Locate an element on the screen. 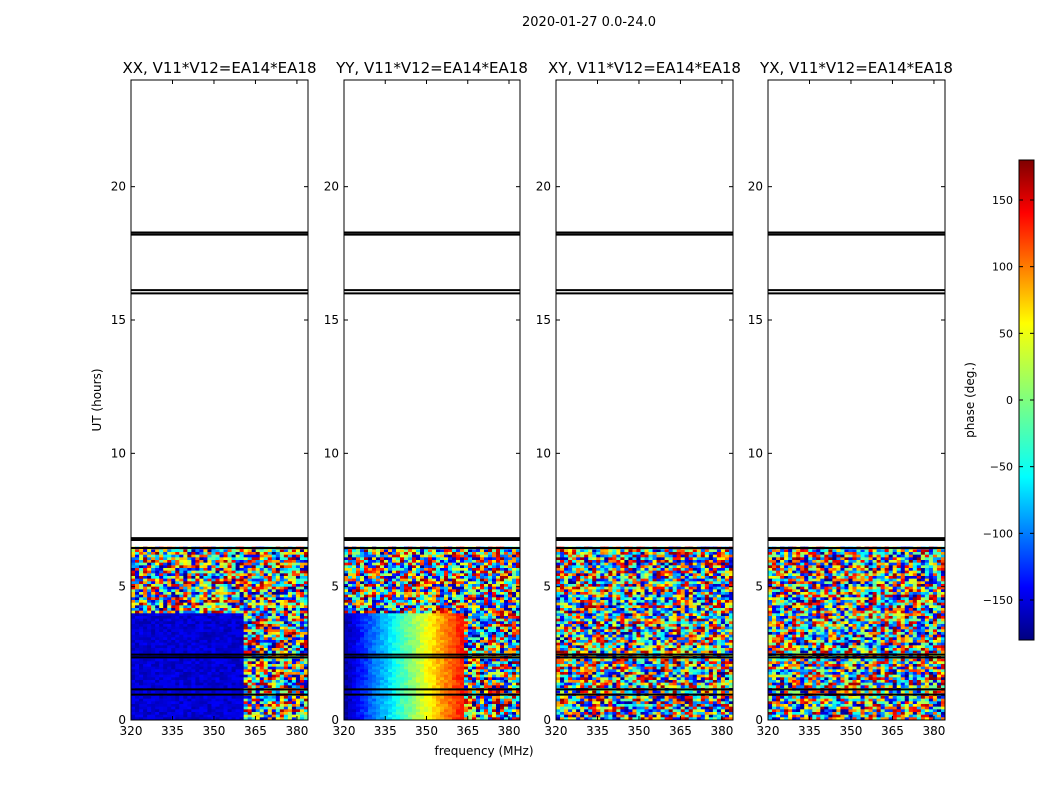  y-tick-label: 5 is located at coordinates (122, 587).